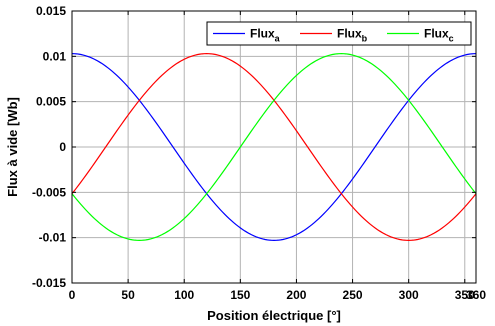 The width and height of the screenshot is (495, 326). I want to click on x-tick-label: 150, so click(240, 295).